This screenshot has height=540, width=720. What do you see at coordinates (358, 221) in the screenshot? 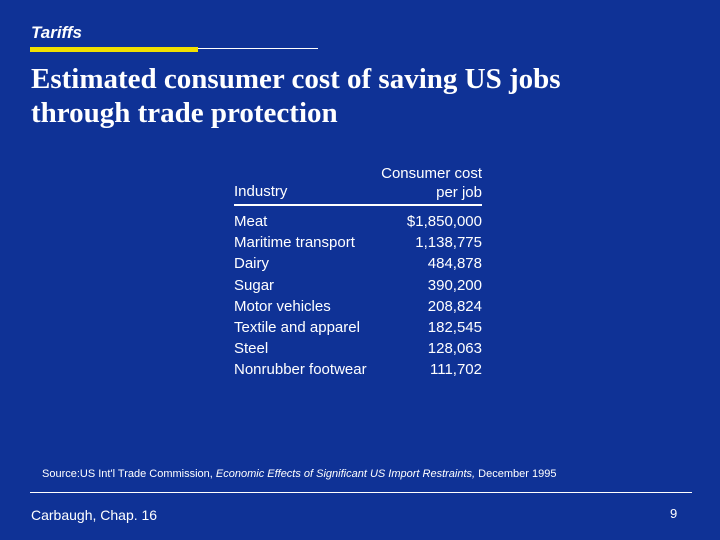
I see `table-row: Meat $1,850,000` at bounding box center [358, 221].